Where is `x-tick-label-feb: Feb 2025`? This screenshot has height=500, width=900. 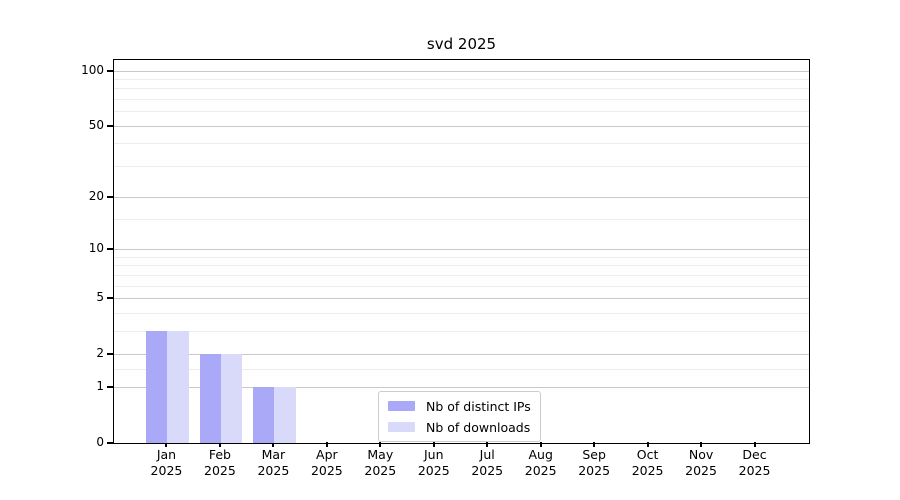 x-tick-label-feb: Feb 2025 is located at coordinates (220, 463).